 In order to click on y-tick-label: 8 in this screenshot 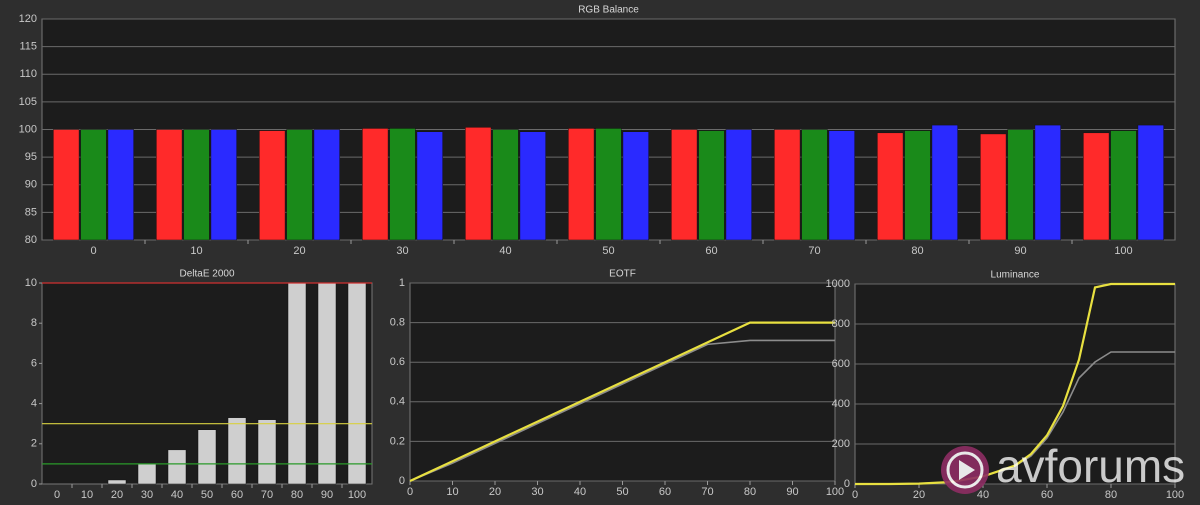, I will do `click(34, 323)`.